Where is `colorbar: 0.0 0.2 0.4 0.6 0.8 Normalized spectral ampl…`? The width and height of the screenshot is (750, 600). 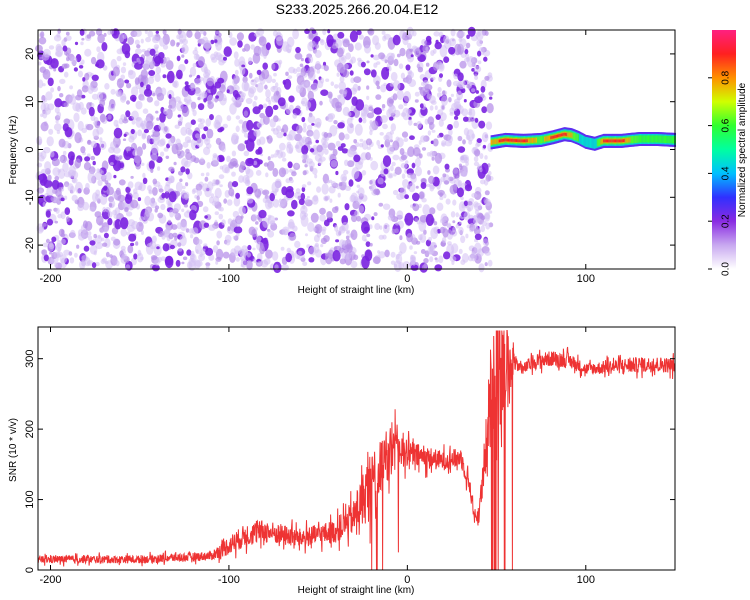 colorbar: 0.0 0.2 0.4 0.6 0.8 Normalized spectral ampl… is located at coordinates (728, 153).